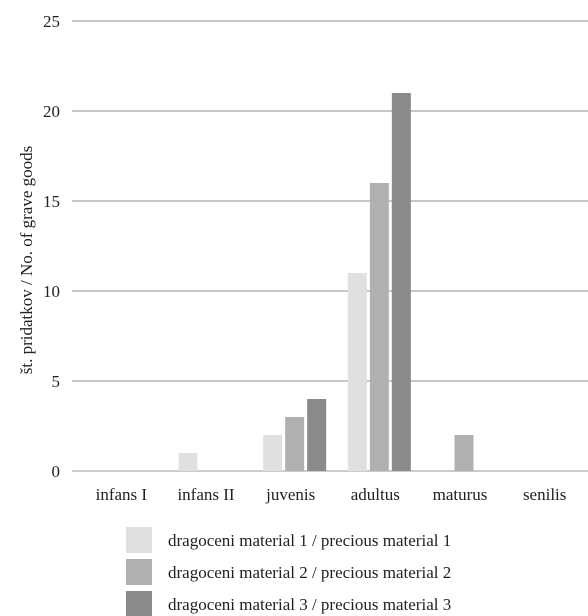 Image resolution: width=588 pixels, height=616 pixels. What do you see at coordinates (460, 494) in the screenshot?
I see `x-tick-label: maturus` at bounding box center [460, 494].